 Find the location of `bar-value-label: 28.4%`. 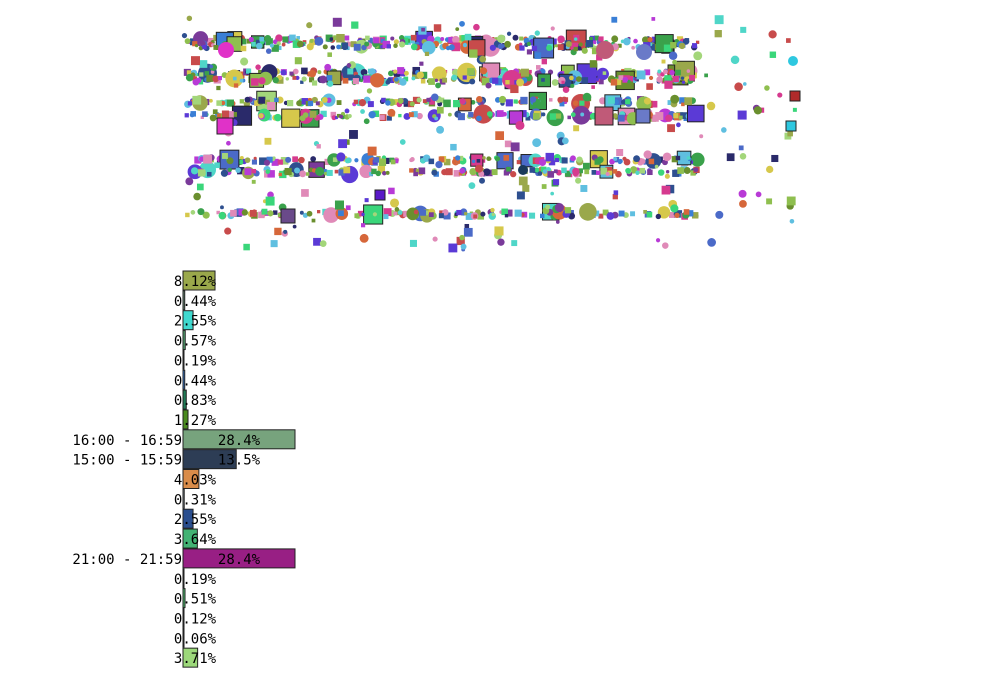

bar-value-label: 28.4% is located at coordinates (239, 560).